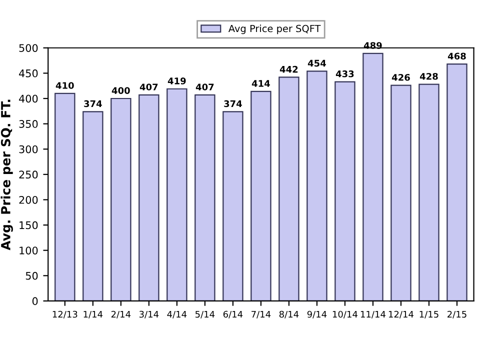 This screenshot has height=342, width=481. I want to click on x-tick-label: 11/14, so click(373, 314).